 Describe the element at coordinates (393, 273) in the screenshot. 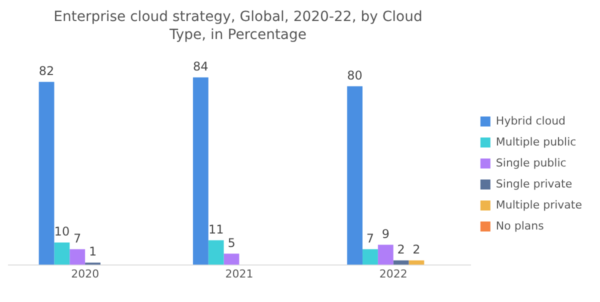

I see `x-tick-label: 2022` at that location.